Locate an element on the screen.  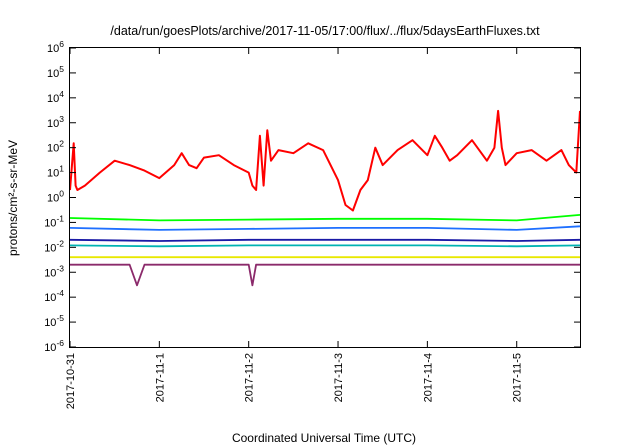
y-axis-label: protons/cm²-s-sr-MeV is located at coordinates (13, 198).